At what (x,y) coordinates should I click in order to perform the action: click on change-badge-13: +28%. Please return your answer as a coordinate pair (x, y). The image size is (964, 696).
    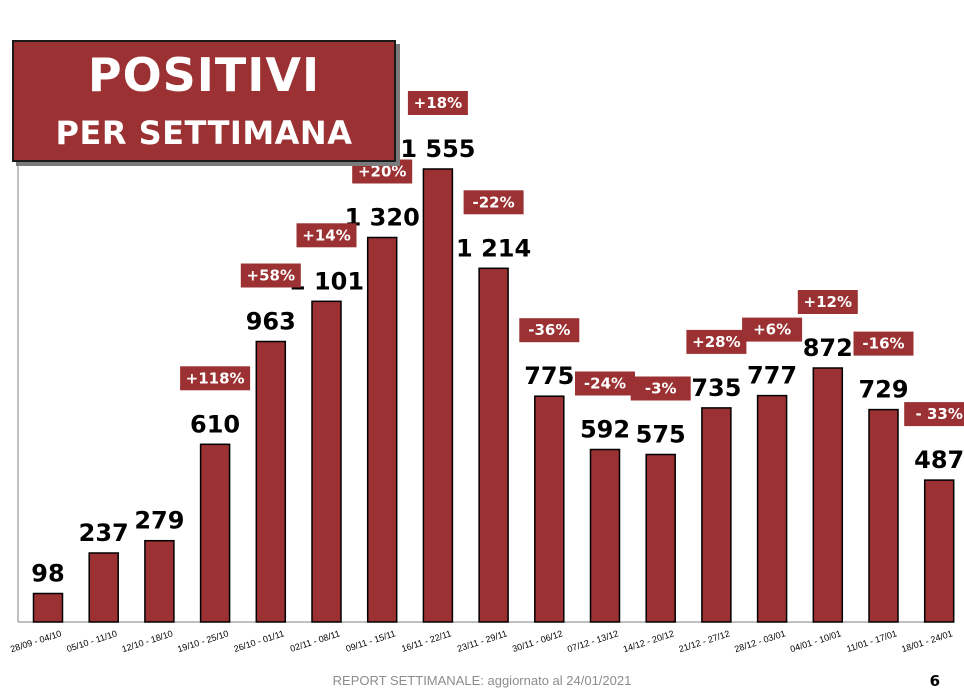
    Looking at the image, I should click on (716, 341).